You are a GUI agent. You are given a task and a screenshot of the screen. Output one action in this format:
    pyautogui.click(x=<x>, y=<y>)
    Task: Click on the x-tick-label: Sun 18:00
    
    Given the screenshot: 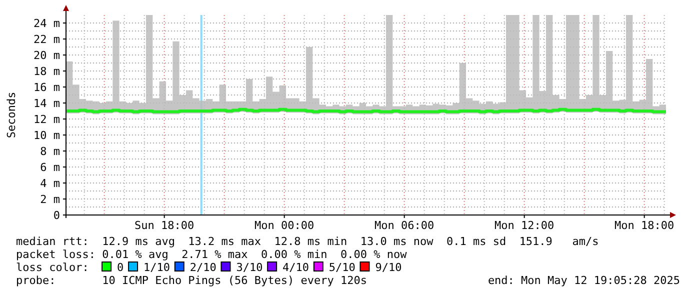 What is the action you would take?
    pyautogui.click(x=164, y=225)
    